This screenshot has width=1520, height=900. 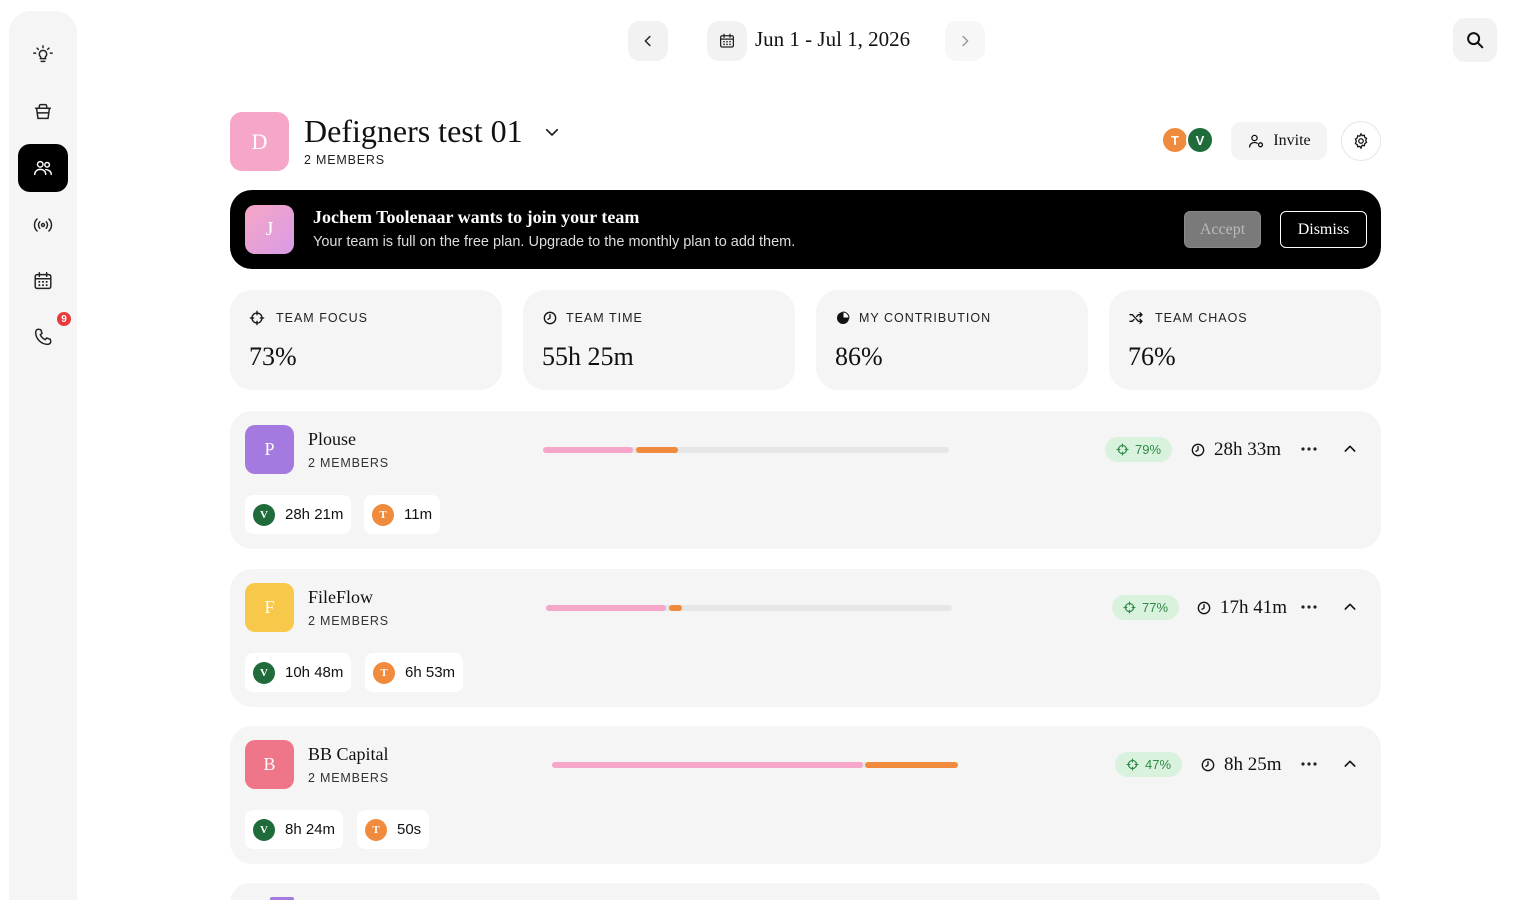 I want to click on chevron-left-icon, so click(x=647, y=41).